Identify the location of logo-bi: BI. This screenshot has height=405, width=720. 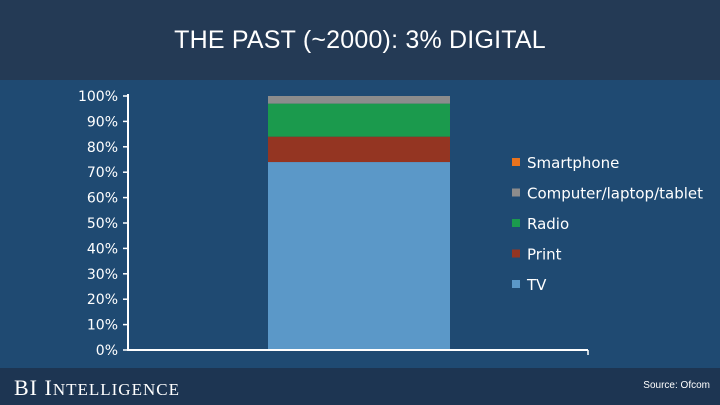
(26, 387).